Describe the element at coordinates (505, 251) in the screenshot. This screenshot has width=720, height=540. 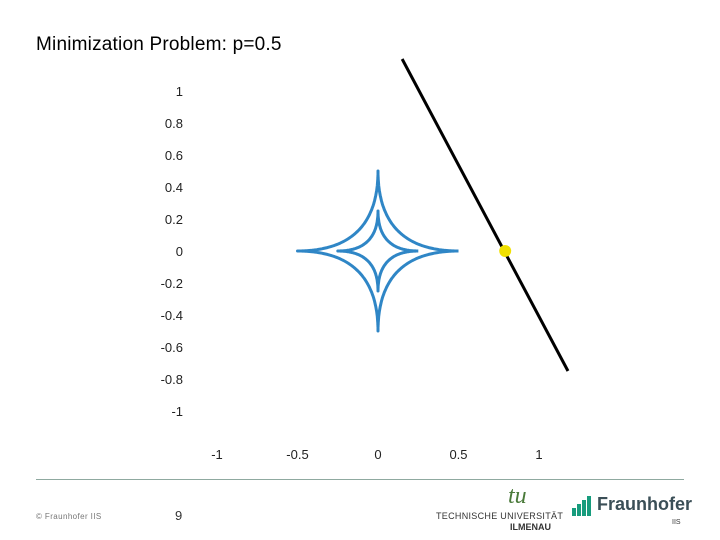
I see `solution-point` at that location.